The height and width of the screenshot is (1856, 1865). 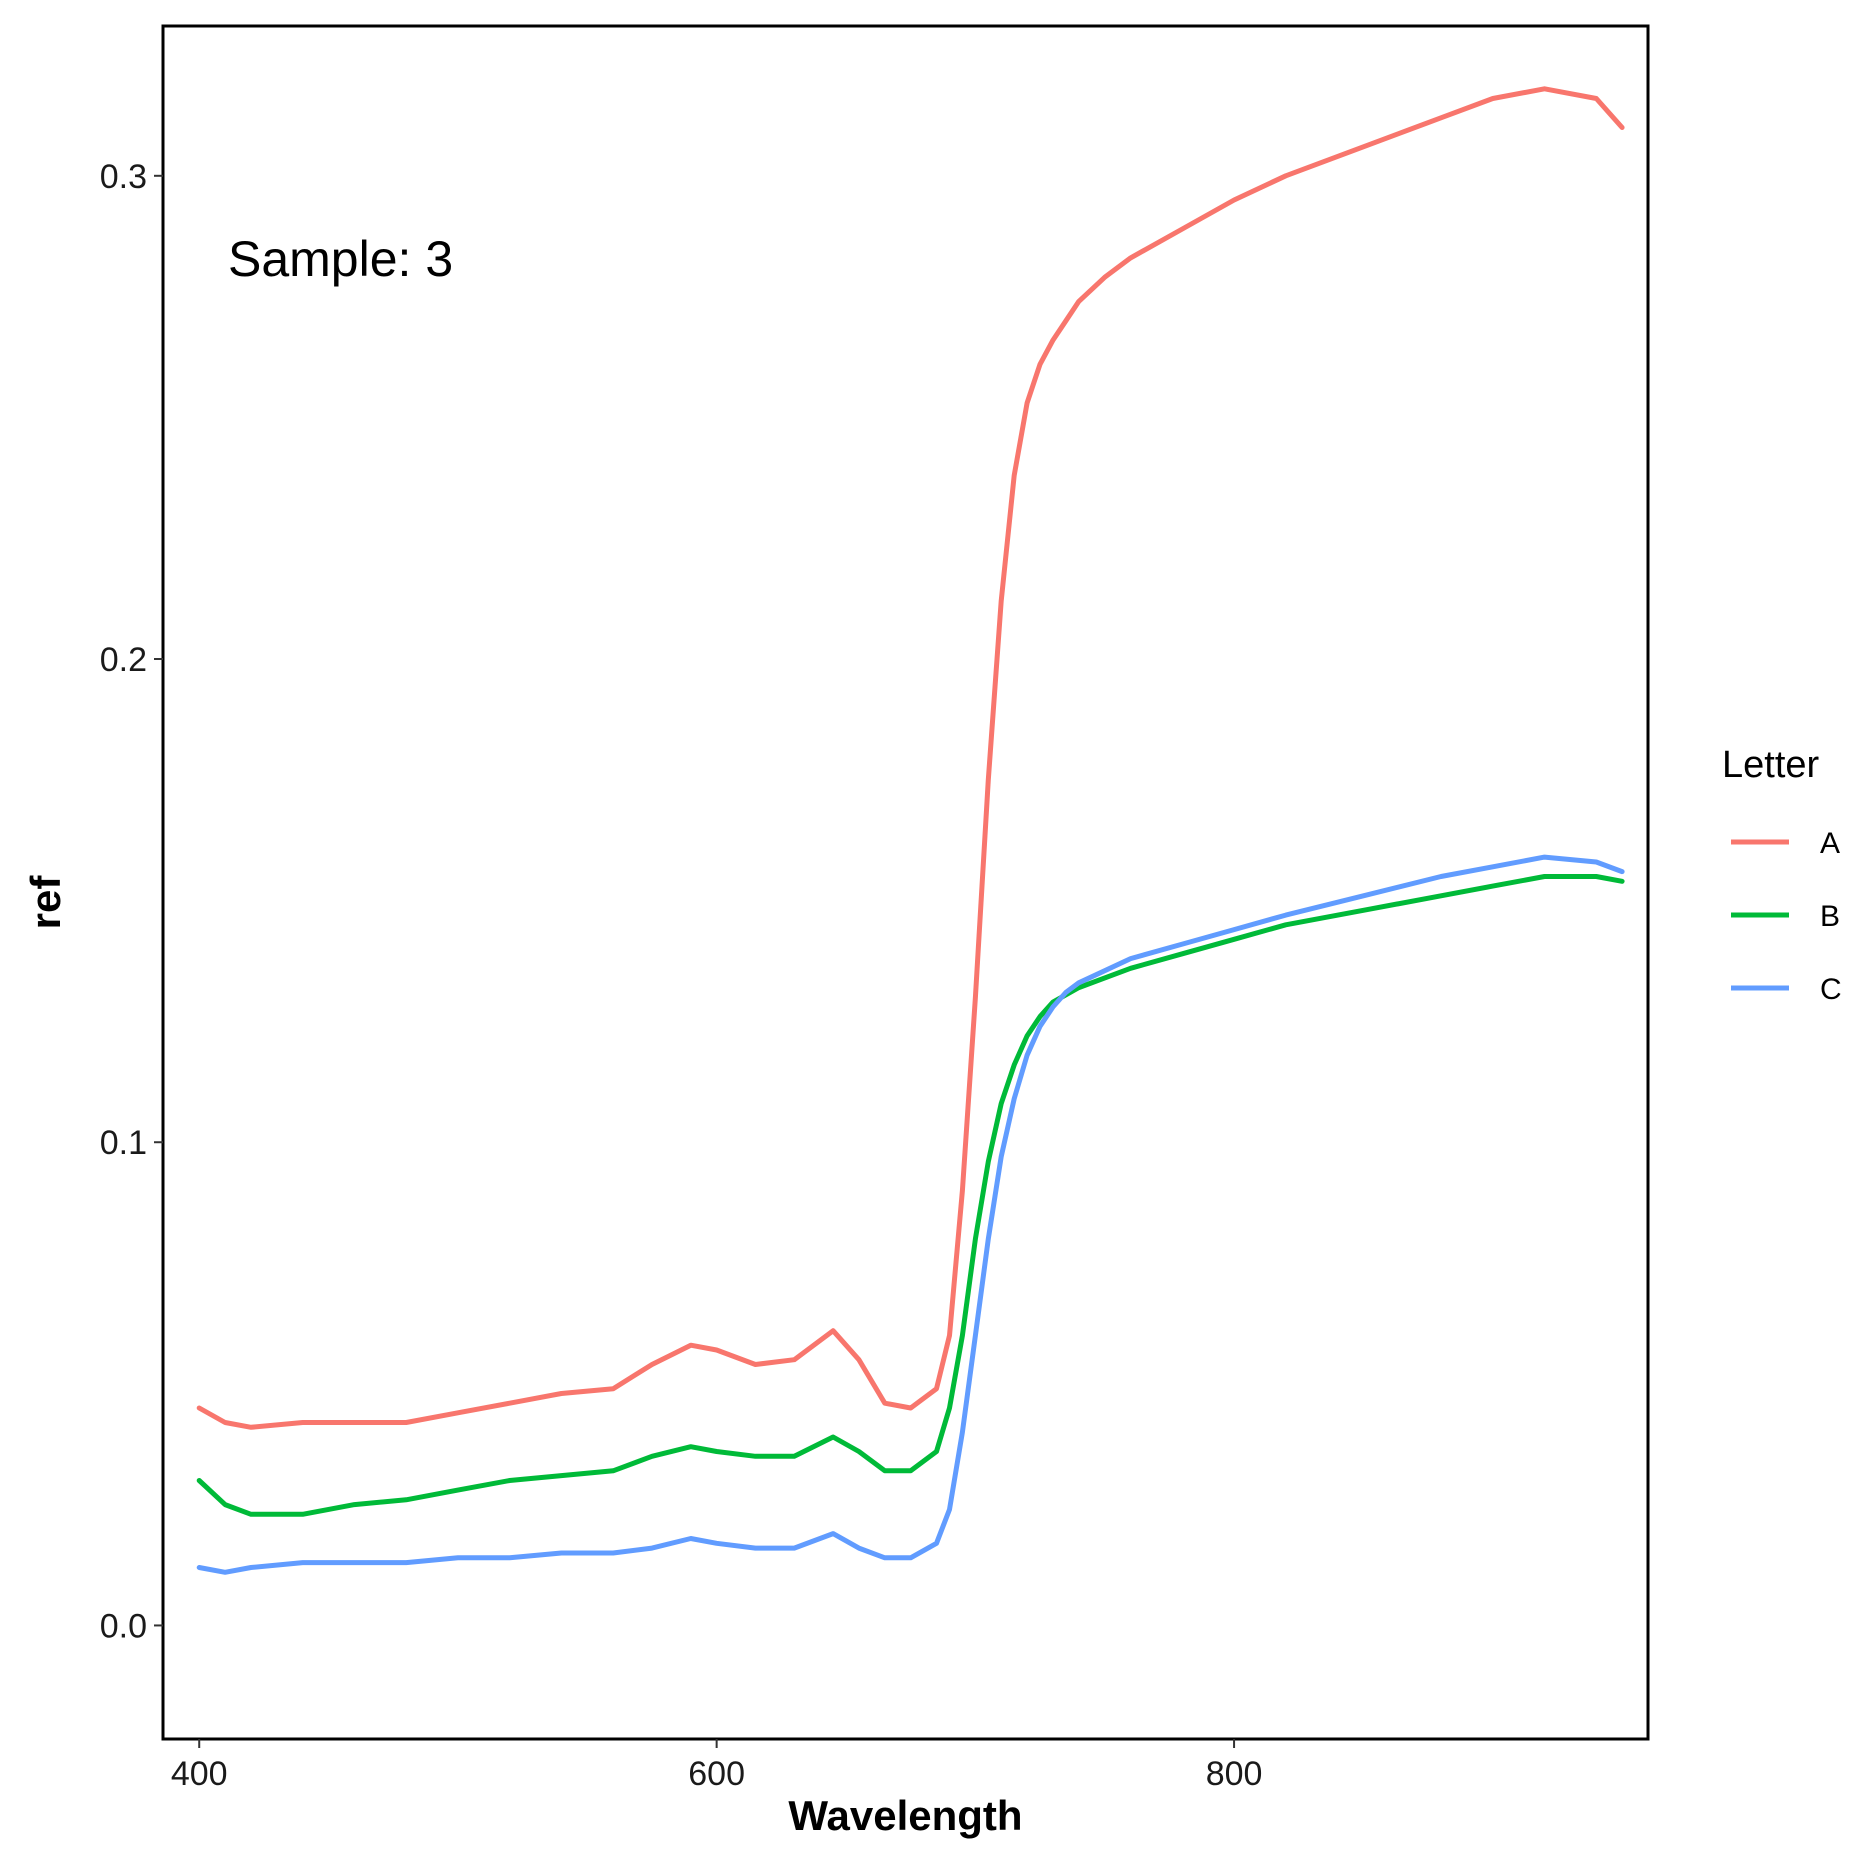 What do you see at coordinates (1782, 875) in the screenshot?
I see `legend: Letter A B C` at bounding box center [1782, 875].